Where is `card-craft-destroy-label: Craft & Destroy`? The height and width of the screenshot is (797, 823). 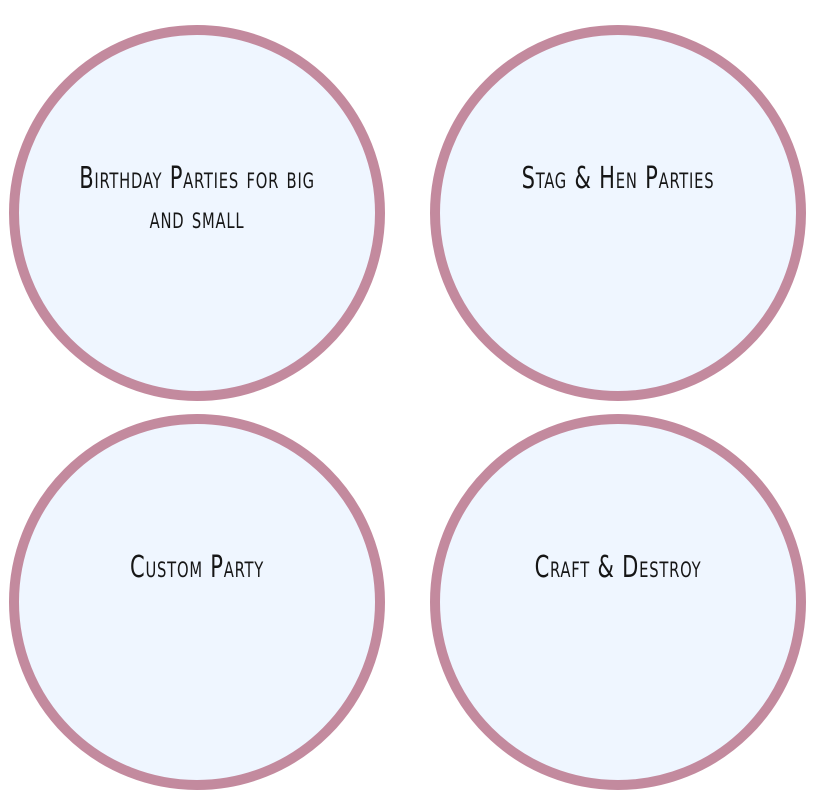 card-craft-destroy-label: Craft & Destroy is located at coordinates (618, 567).